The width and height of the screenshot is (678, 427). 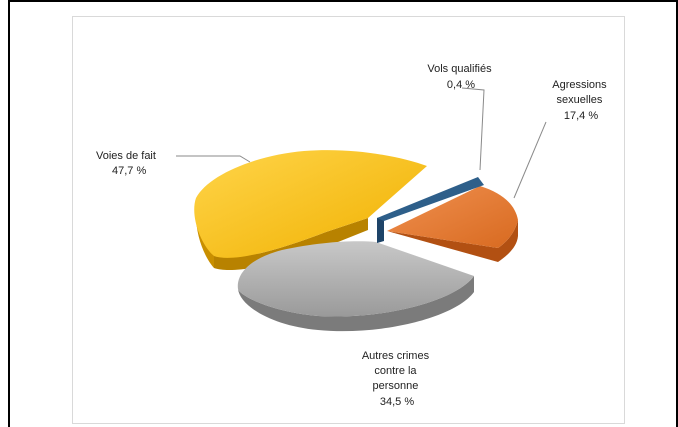 I want to click on leader-line-voies, so click(x=213, y=159).